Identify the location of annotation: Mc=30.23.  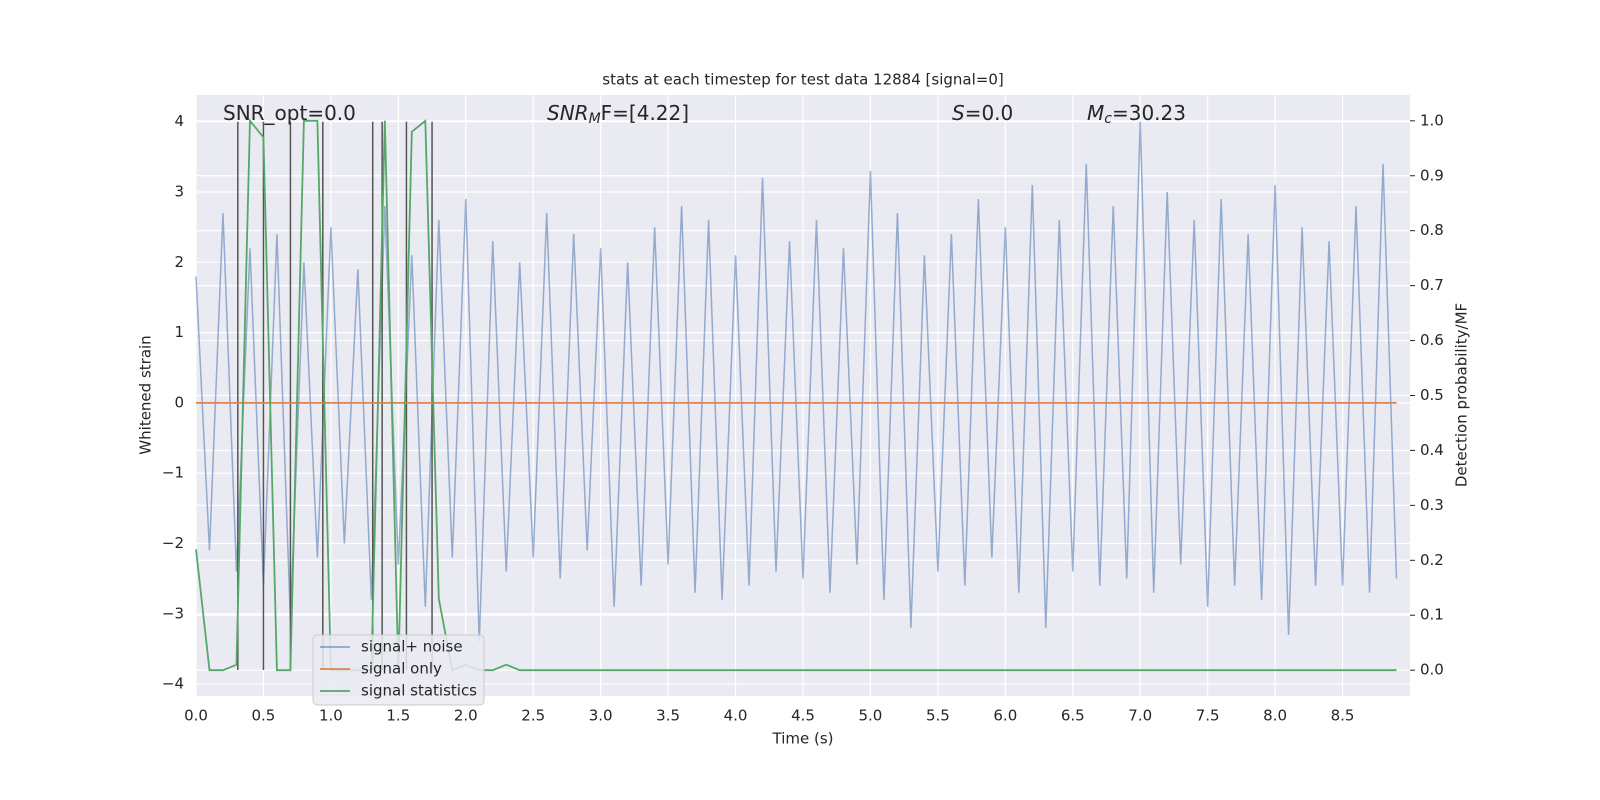
(1136, 114).